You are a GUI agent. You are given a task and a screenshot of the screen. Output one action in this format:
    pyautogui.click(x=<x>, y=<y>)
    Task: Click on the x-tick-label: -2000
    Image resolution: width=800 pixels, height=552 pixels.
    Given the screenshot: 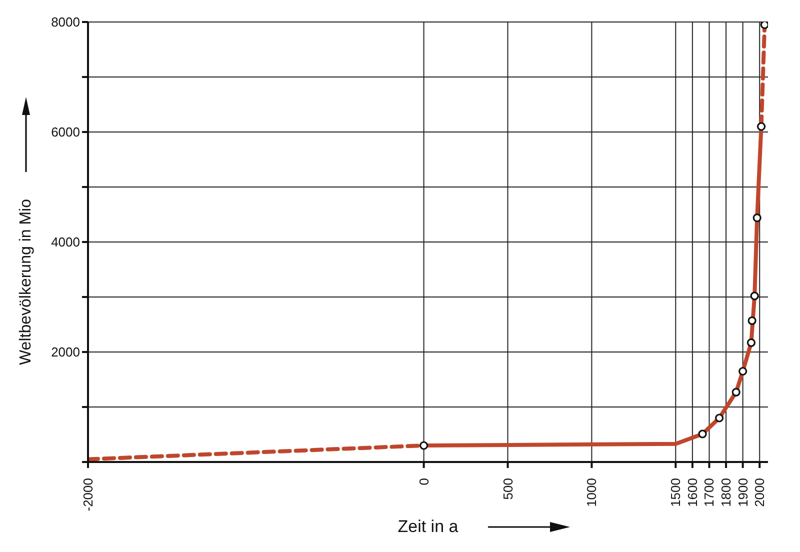 What is the action you would take?
    pyautogui.click(x=88, y=495)
    